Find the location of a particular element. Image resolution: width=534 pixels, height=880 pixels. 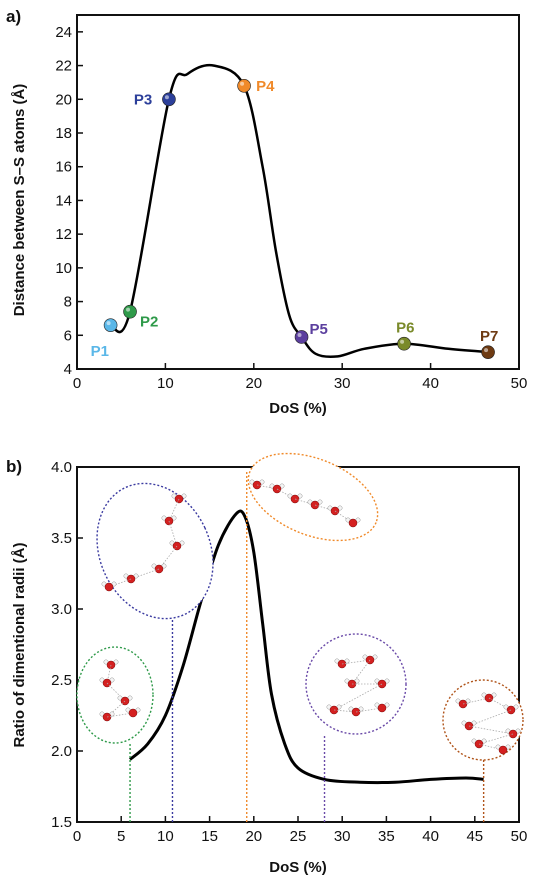

y-tick-label: 18 is located at coordinates (63, 133).